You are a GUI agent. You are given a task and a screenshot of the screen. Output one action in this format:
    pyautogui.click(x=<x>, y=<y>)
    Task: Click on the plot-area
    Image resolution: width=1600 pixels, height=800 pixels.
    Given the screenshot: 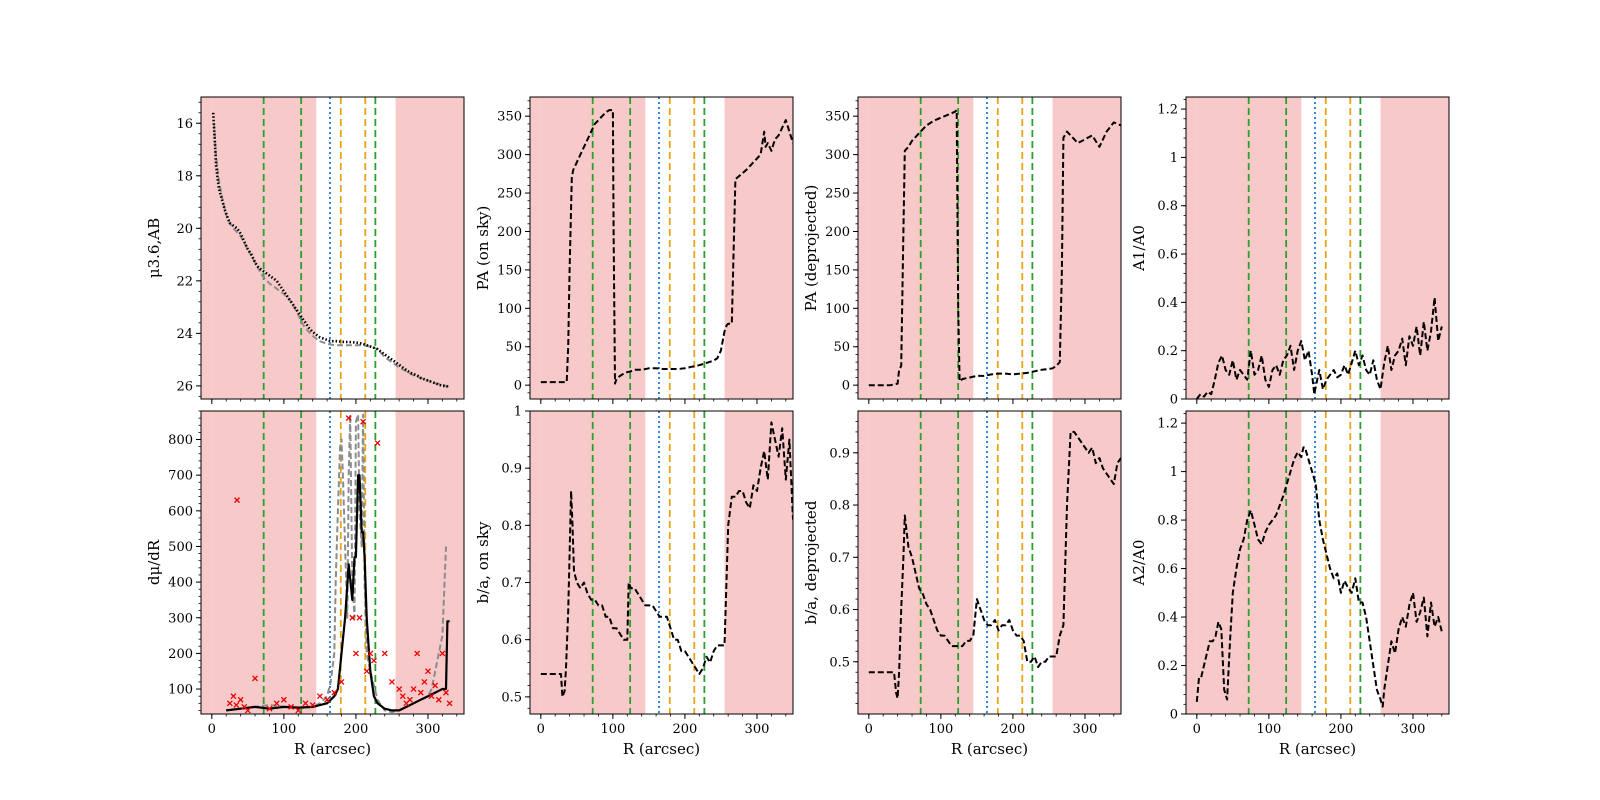 What is the action you would take?
    pyautogui.click(x=989, y=248)
    